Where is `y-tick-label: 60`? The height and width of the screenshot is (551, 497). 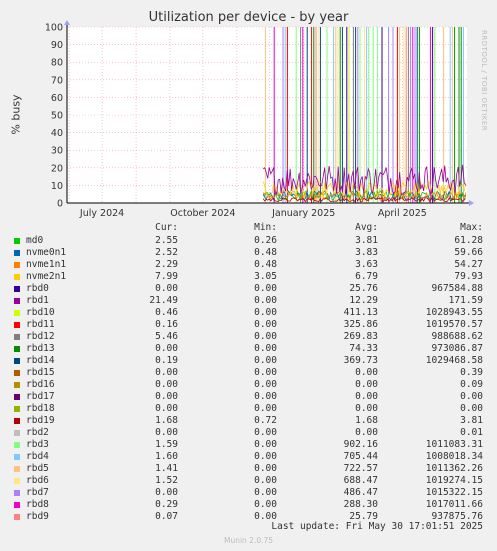 y-tick-label: 60 is located at coordinates (57, 98).